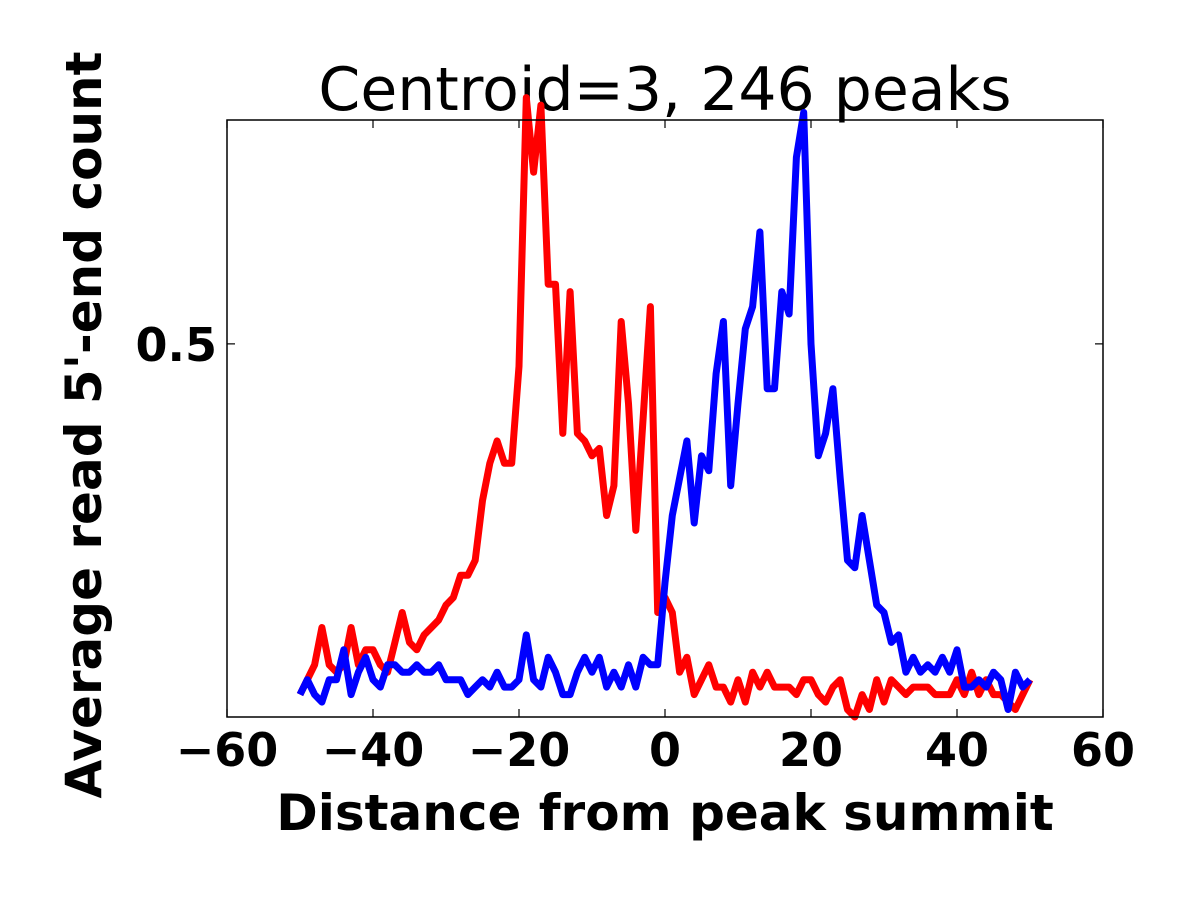  Describe the element at coordinates (84, 424) in the screenshot. I see `y-axis-label: Average read 5'-end count` at that location.